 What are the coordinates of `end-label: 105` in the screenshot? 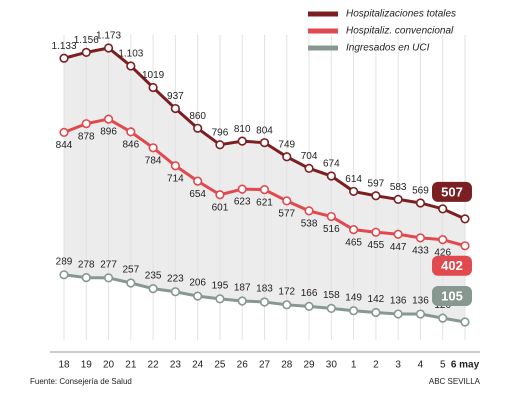 It's located at (452, 295).